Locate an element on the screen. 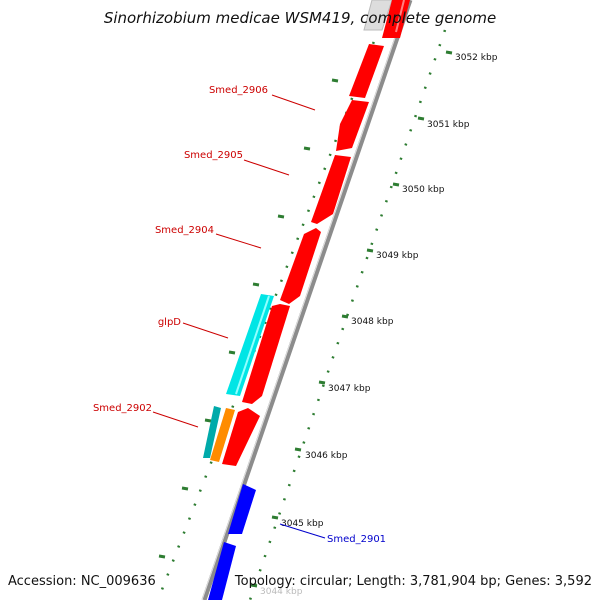 The image size is (600, 600). ruler-label-3051: 3051 kbp is located at coordinates (448, 125).